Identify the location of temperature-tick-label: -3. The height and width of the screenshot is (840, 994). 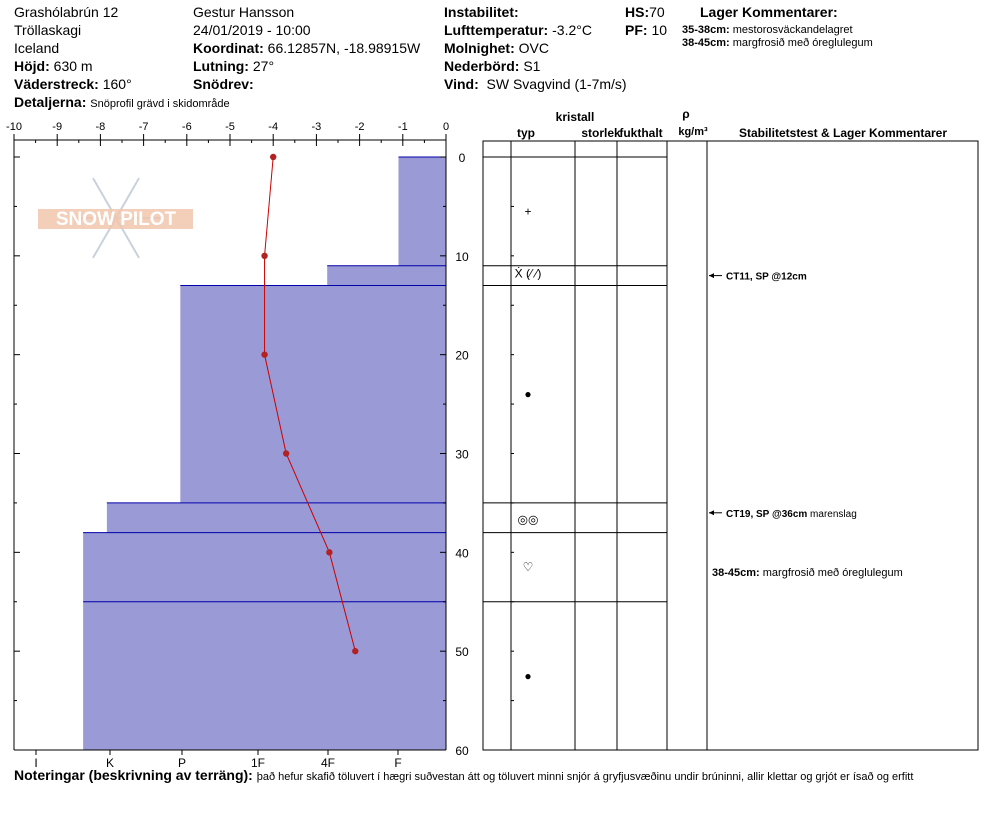
(317, 127).